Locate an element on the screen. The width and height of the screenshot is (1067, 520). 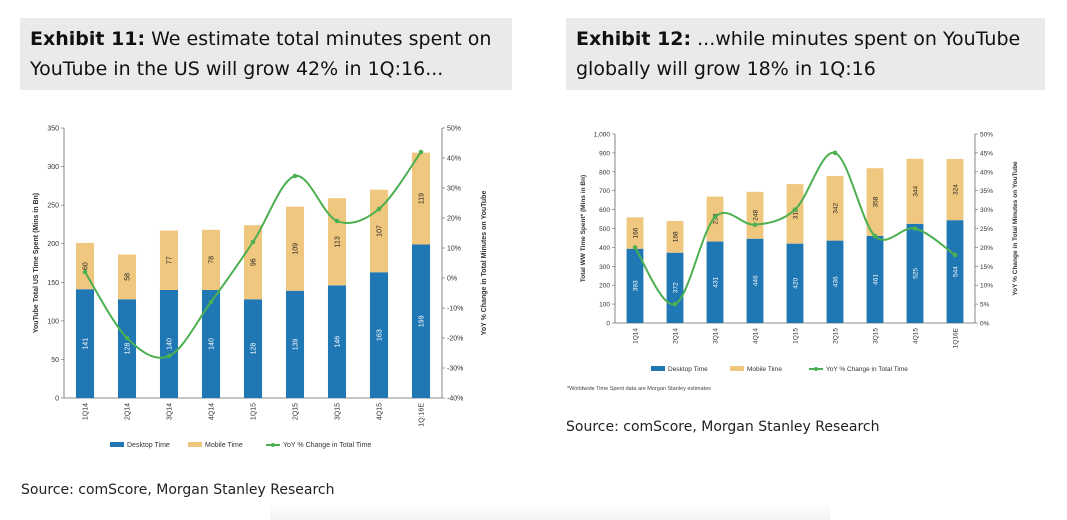
exhibit-12-y-tick-label: 0 is located at coordinates (608, 324).